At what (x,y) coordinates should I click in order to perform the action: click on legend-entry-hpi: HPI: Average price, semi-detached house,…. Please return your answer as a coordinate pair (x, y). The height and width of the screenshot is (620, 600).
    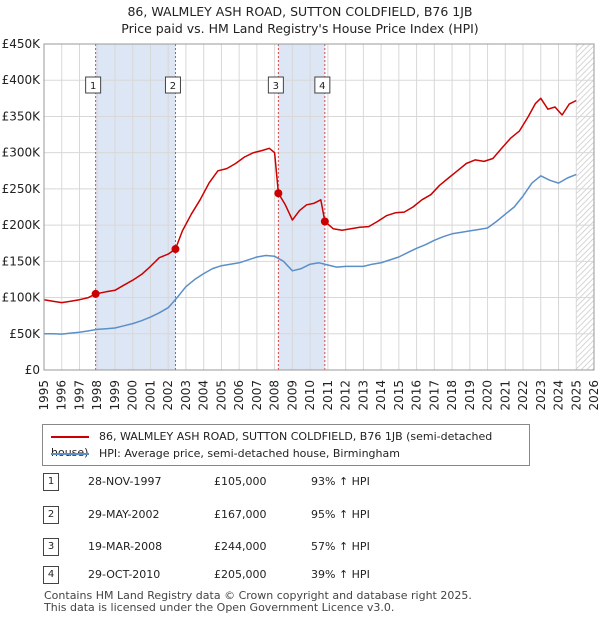
    Looking at the image, I should click on (225, 454).